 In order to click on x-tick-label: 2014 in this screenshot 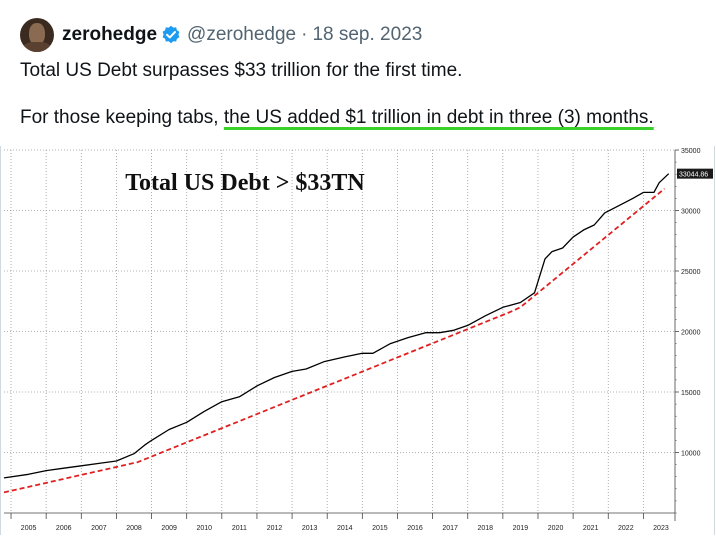, I will do `click(345, 528)`.